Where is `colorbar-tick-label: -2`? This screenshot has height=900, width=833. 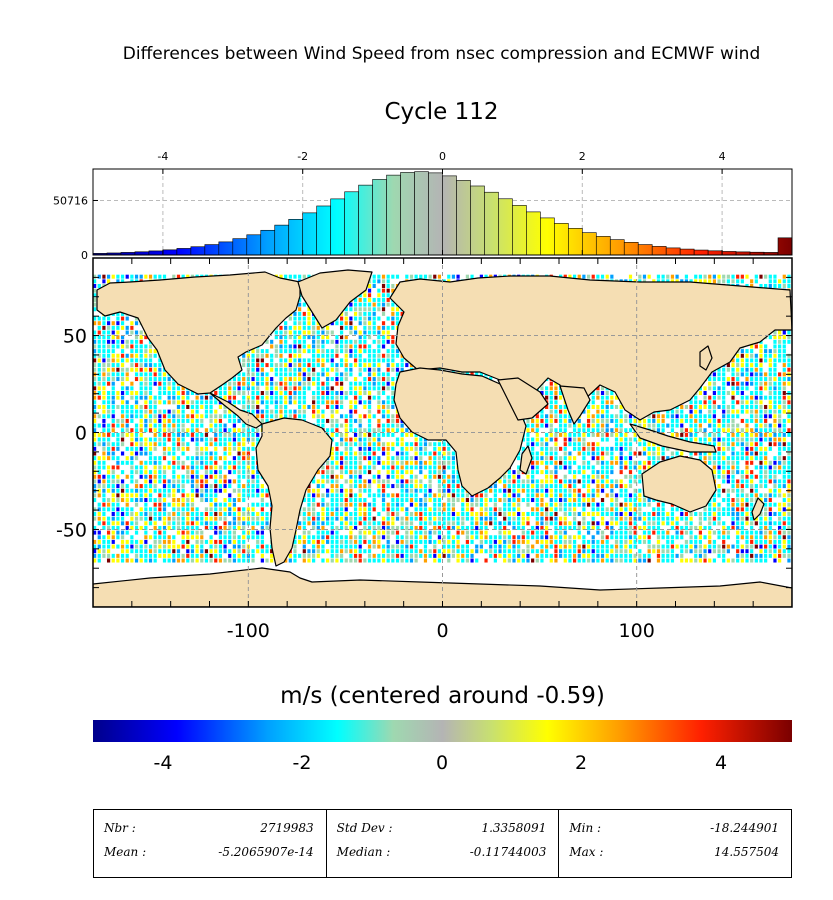
colorbar-tick-label: -2 is located at coordinates (302, 763).